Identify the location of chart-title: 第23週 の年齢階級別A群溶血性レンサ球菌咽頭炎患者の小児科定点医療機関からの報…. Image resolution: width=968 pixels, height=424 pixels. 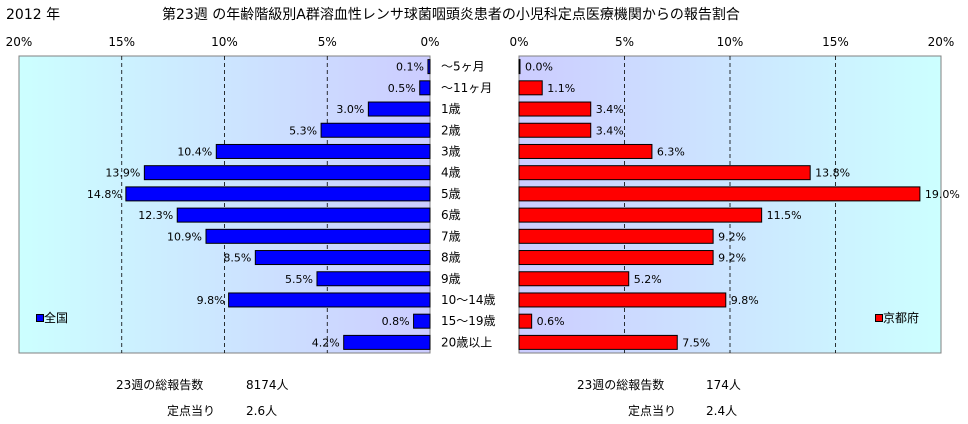
(451, 15).